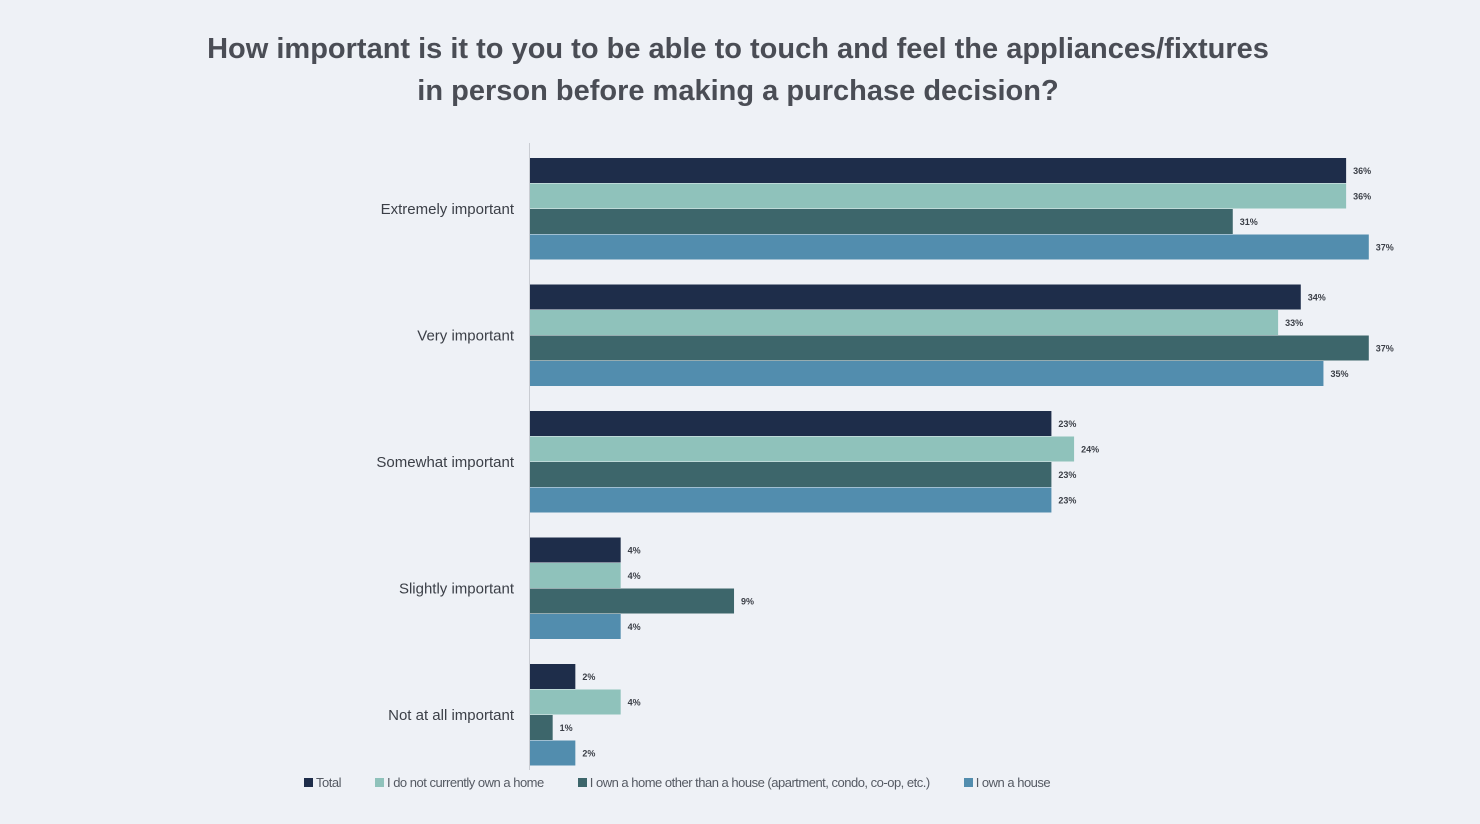 Image resolution: width=1480 pixels, height=824 pixels. What do you see at coordinates (457, 589) in the screenshot?
I see `category-label: Slightly important` at bounding box center [457, 589].